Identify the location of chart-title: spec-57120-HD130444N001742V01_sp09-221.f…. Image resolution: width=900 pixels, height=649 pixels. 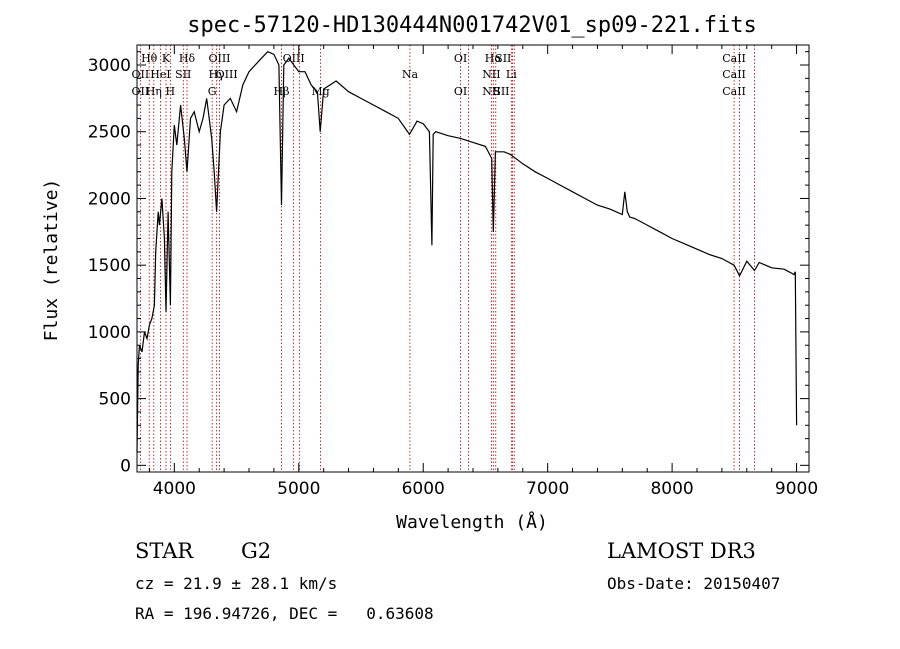
(472, 25).